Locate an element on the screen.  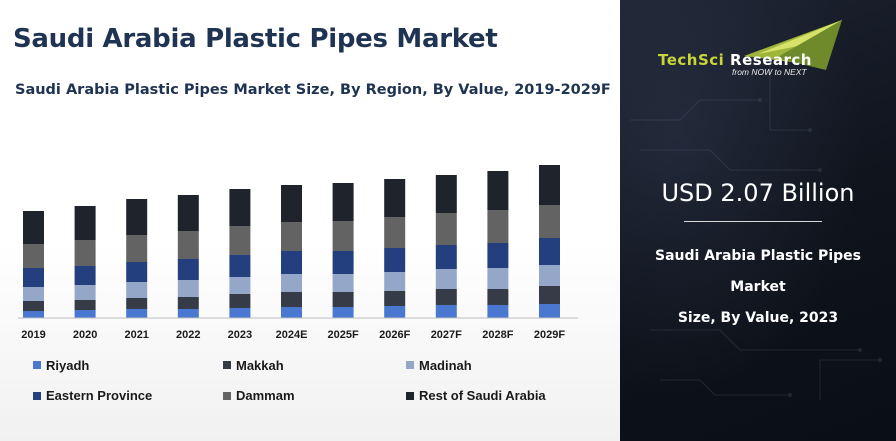
bar-segment-2025F-makkah is located at coordinates (343, 299).